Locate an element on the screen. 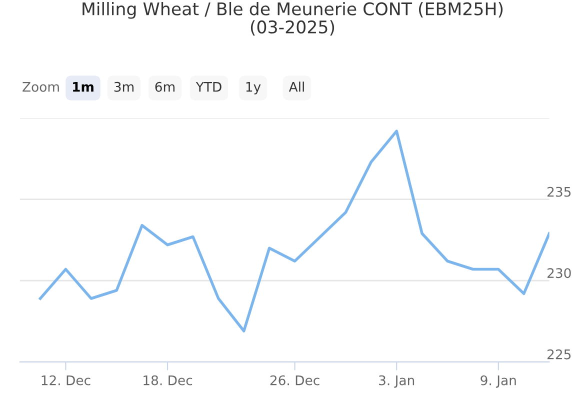 The image size is (585, 399). text: 1y is located at coordinates (253, 88).